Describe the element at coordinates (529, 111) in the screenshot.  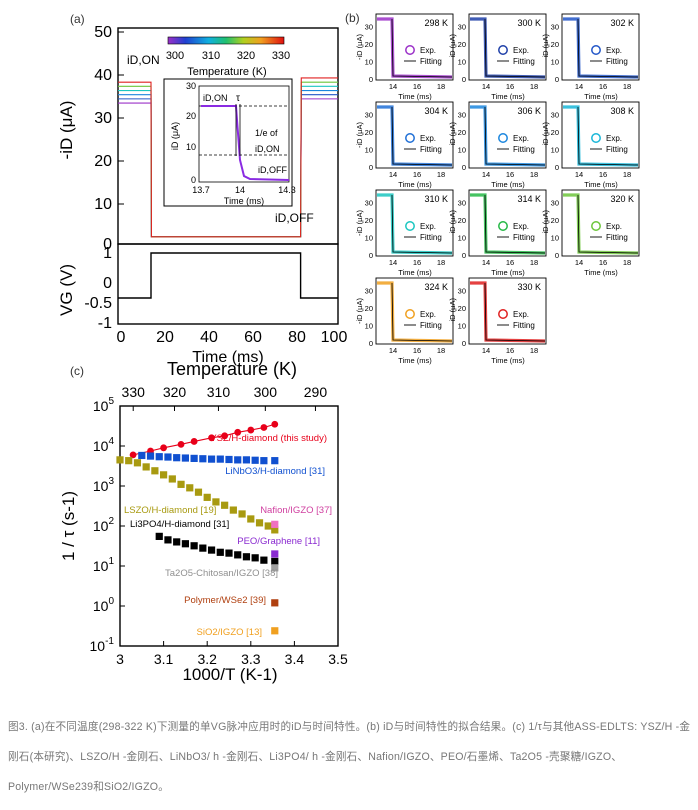
I see `b-temp-label: 306 K` at that location.